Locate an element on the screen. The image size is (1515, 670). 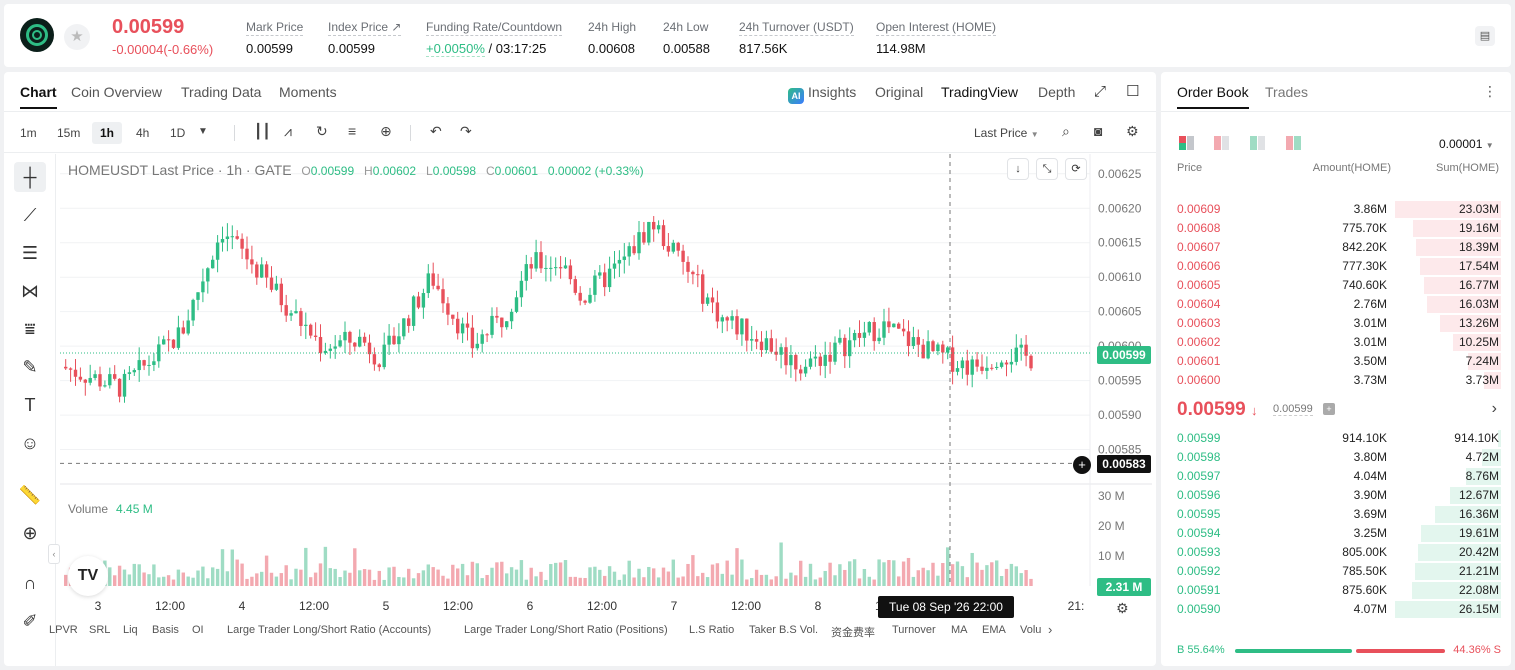
crosshair-tool-icon: ┼ is located at coordinates (30, 177).